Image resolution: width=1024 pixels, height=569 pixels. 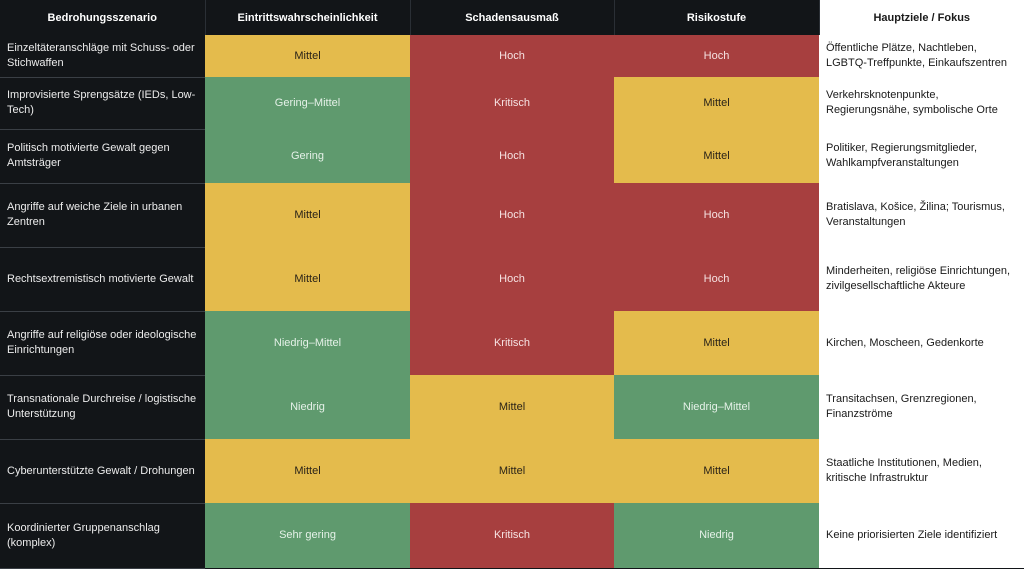 What do you see at coordinates (102, 279) in the screenshot?
I see `scenario-cell: Rechtsextremistisch motivierte Gewalt` at bounding box center [102, 279].